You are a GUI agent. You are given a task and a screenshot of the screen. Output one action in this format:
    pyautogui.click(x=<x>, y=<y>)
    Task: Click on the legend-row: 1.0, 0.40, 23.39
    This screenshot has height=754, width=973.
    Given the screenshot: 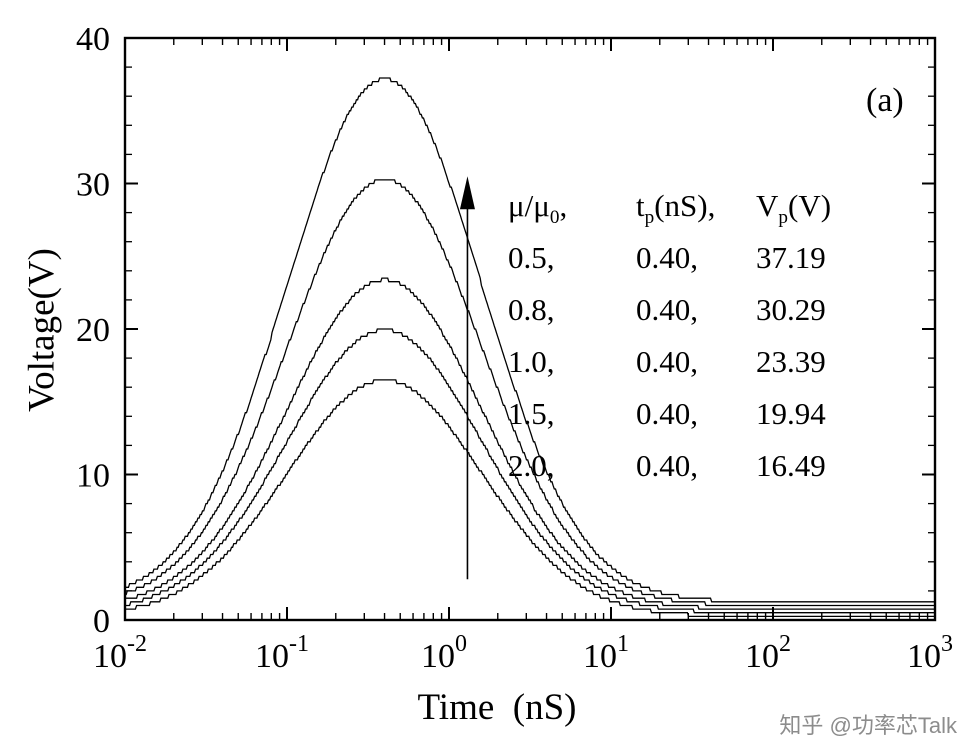 What is the action you would take?
    pyautogui.click(x=669, y=362)
    